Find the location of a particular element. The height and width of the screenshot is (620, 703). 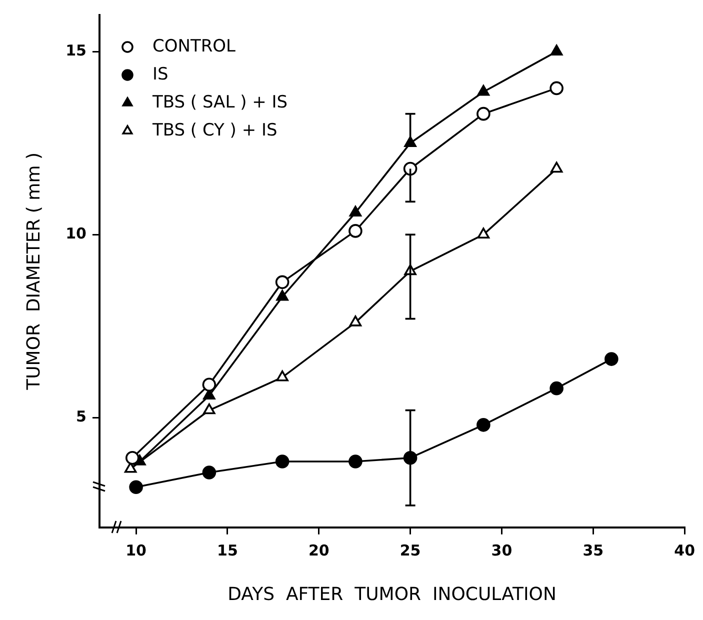

legend-label: TBS ( CY ) + IS is located at coordinates (214, 130).